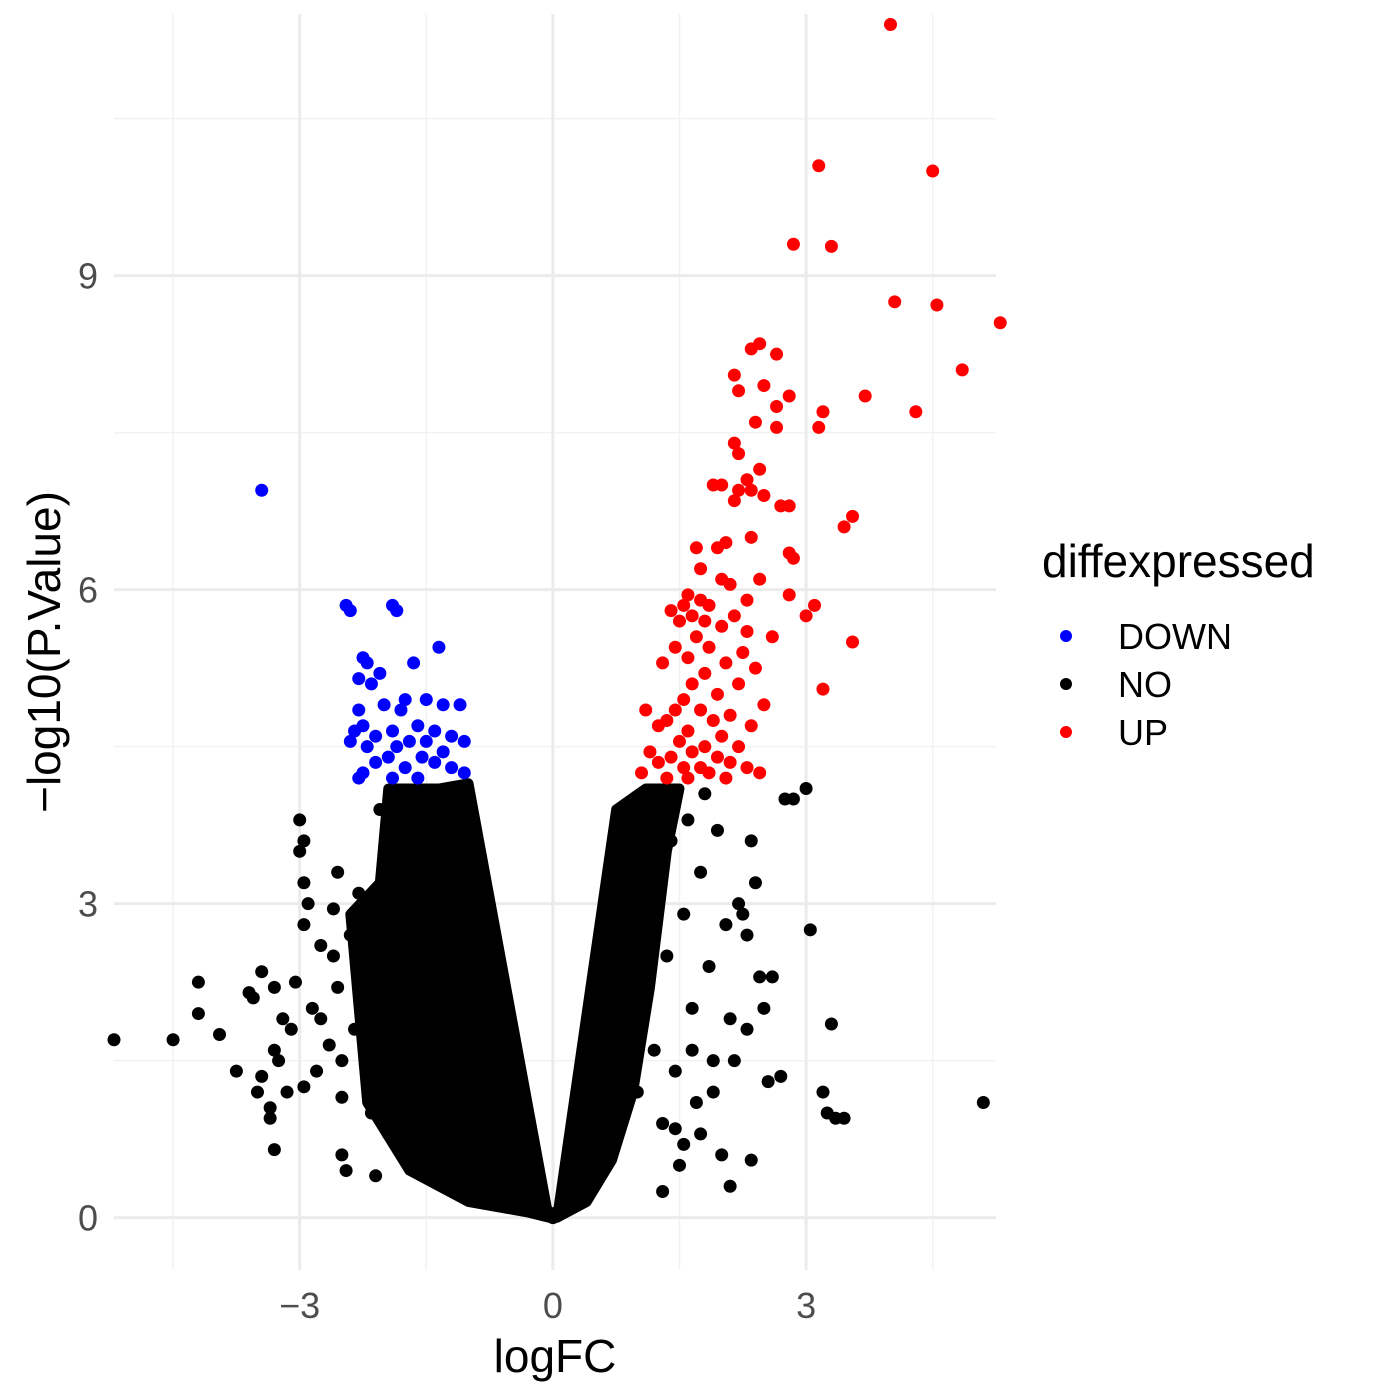  What do you see at coordinates (515, 1000) in the screenshot?
I see `no-change-point-cloud` at bounding box center [515, 1000].